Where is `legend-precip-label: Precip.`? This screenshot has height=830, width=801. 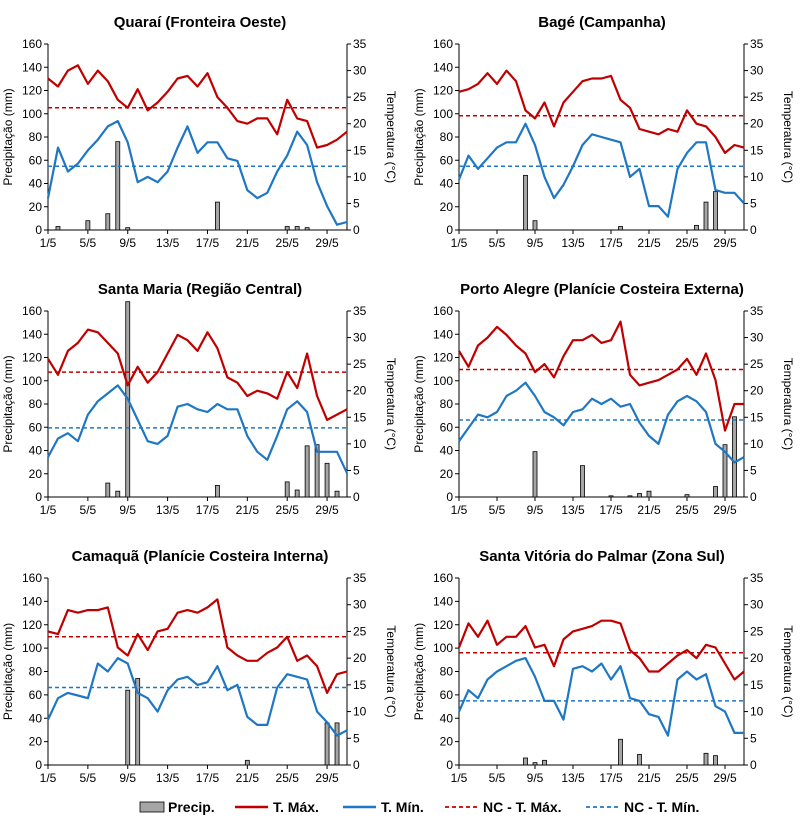 legend-precip-label: Precip. is located at coordinates (191, 807).